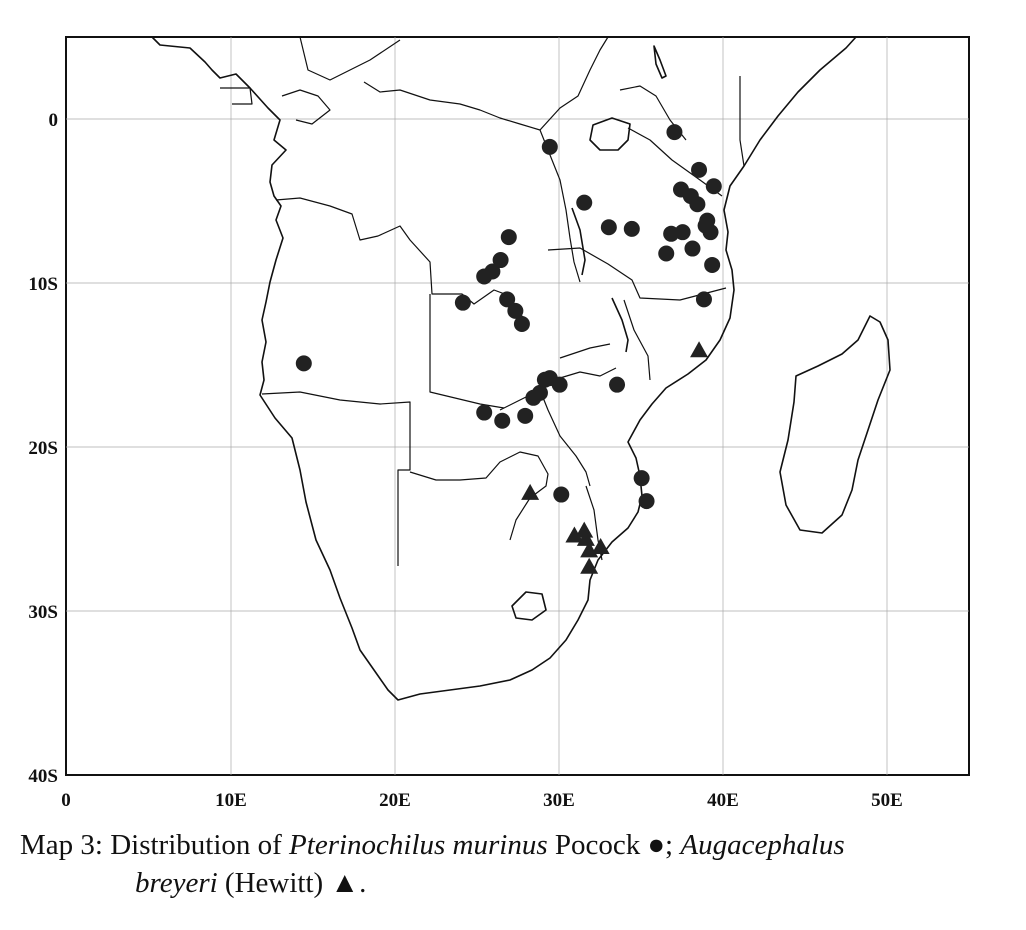  Describe the element at coordinates (660, 62) in the screenshot. I see `lake-turkana` at that location.